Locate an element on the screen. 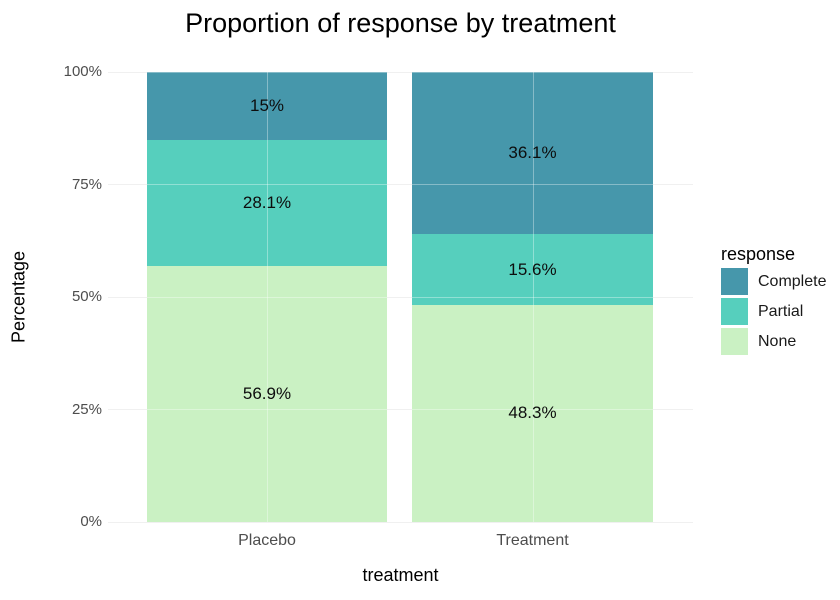  bar-segment-placebo-complete: 15% is located at coordinates (267, 106).